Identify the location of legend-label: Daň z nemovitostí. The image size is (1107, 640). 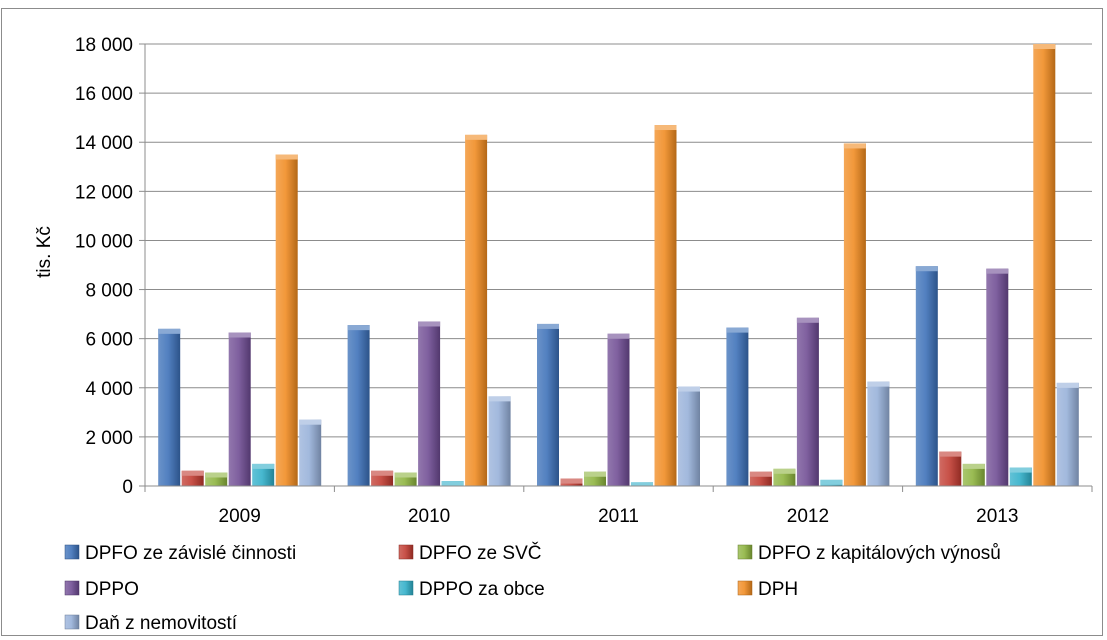
(161, 623).